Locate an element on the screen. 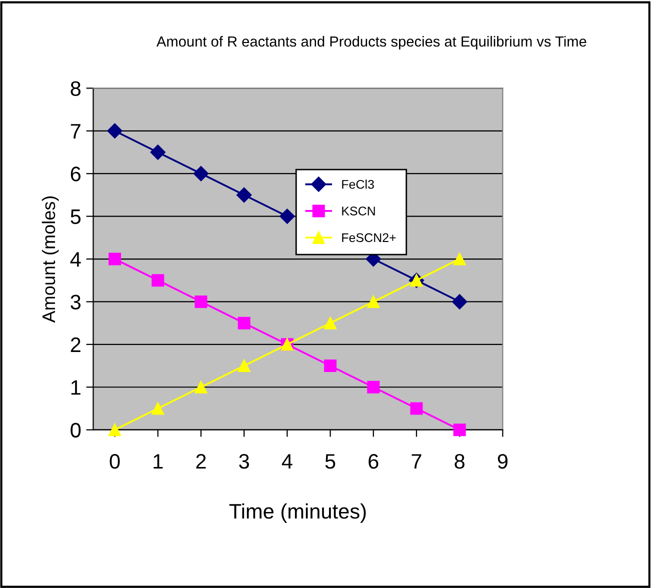 The height and width of the screenshot is (588, 652). y-tick-label: 6 is located at coordinates (75, 174).